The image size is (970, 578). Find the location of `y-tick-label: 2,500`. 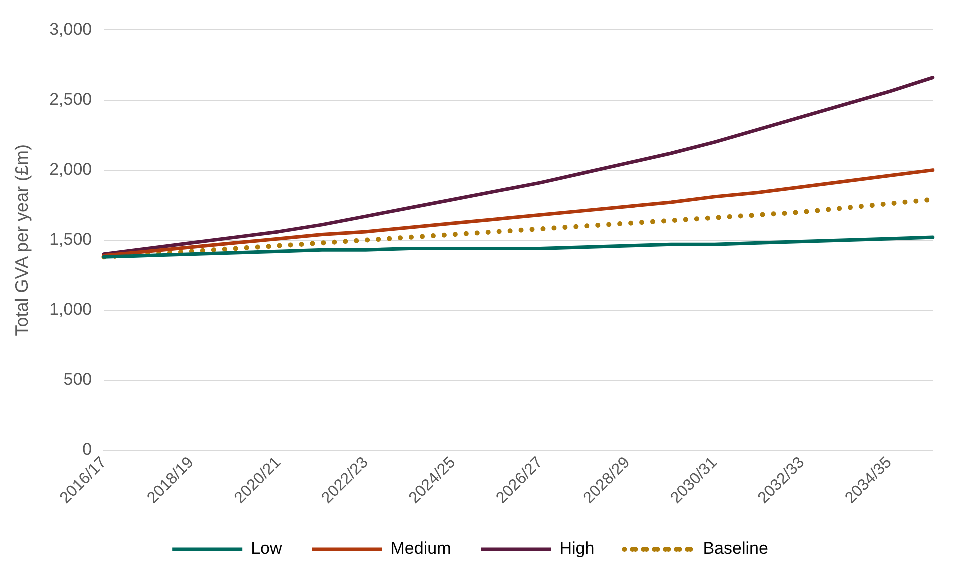

y-tick-label: 2,500 is located at coordinates (71, 99).